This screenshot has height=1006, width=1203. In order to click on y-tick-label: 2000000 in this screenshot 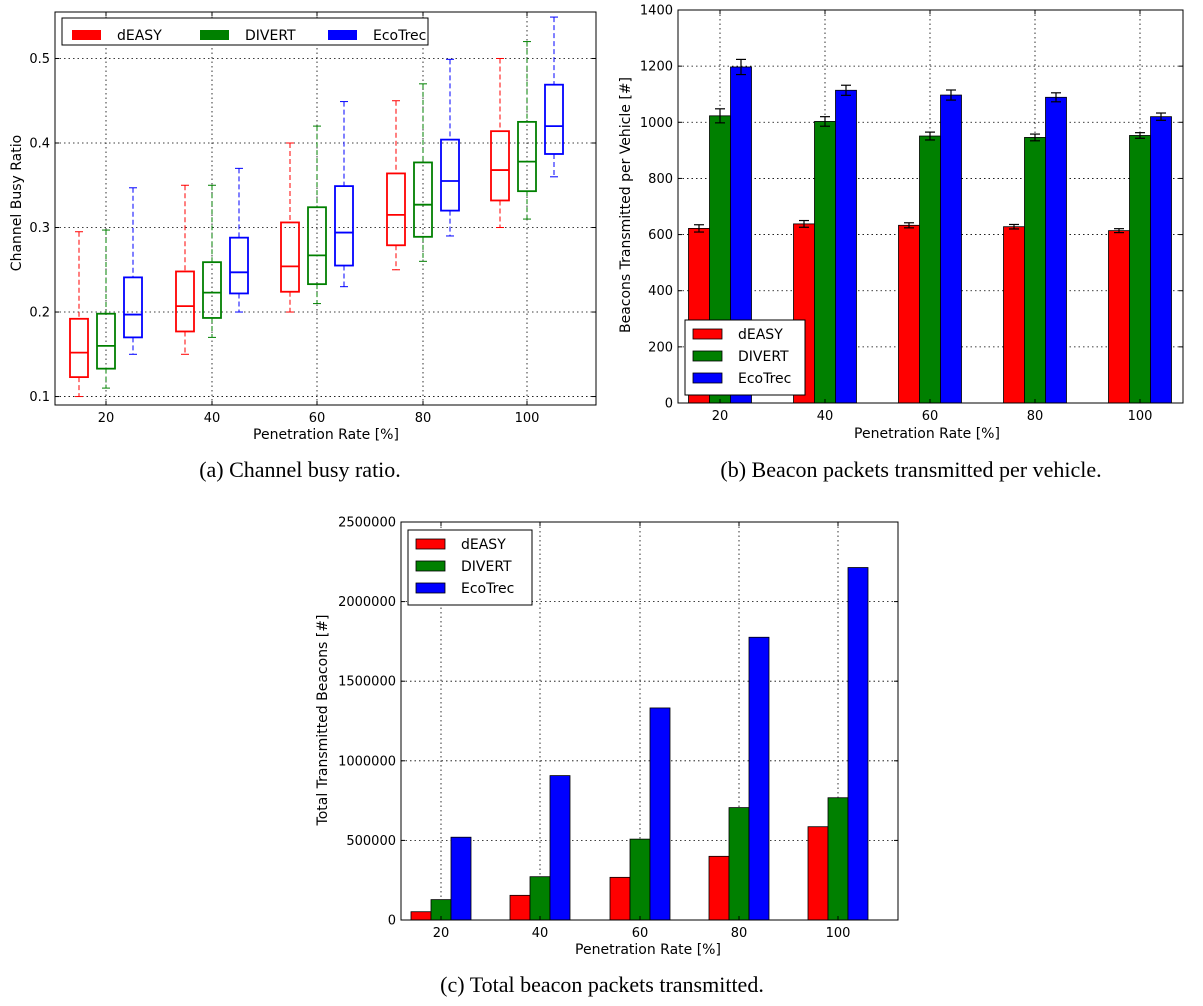, I will do `click(367, 602)`.